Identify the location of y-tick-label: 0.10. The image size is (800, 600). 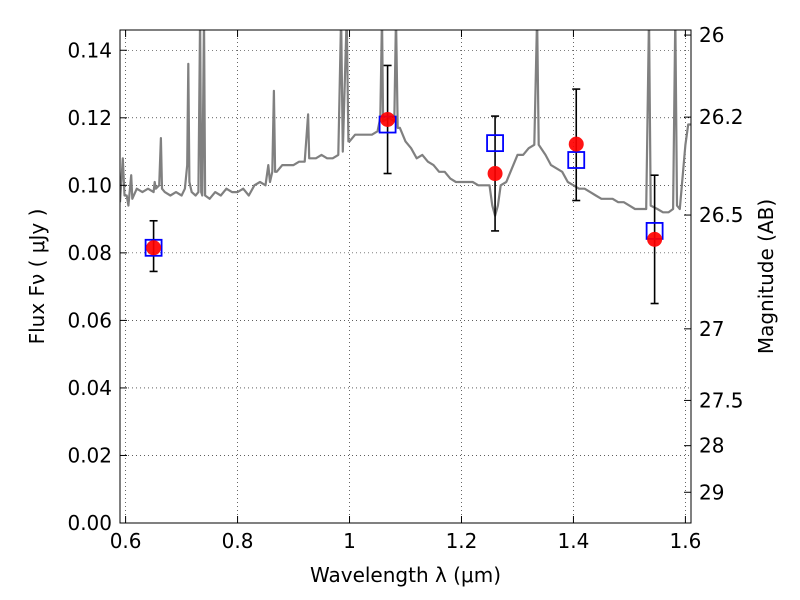
(89, 185).